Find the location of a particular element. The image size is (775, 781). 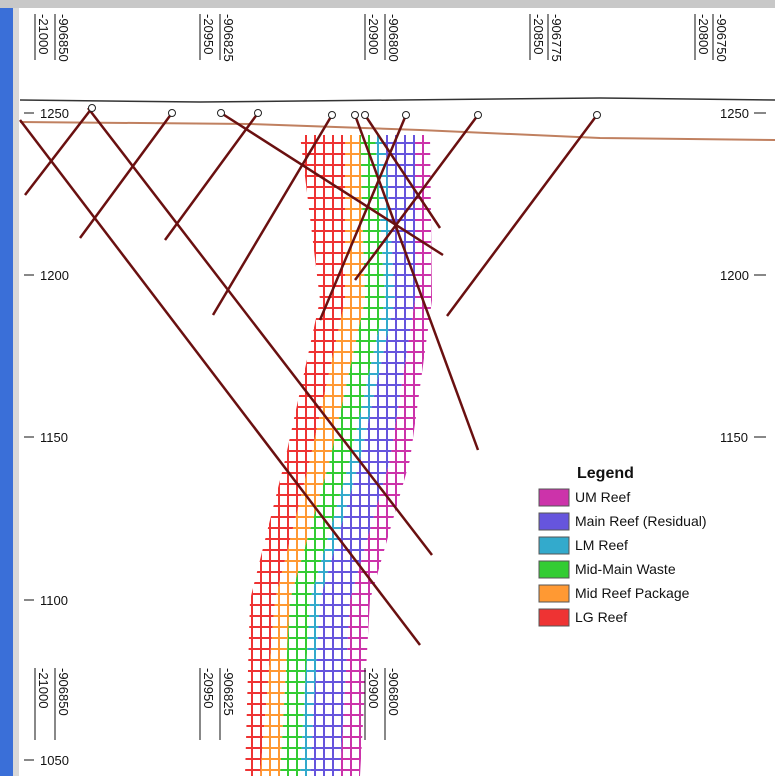

top-axis-label: -906800 is located at coordinates (393, 38).